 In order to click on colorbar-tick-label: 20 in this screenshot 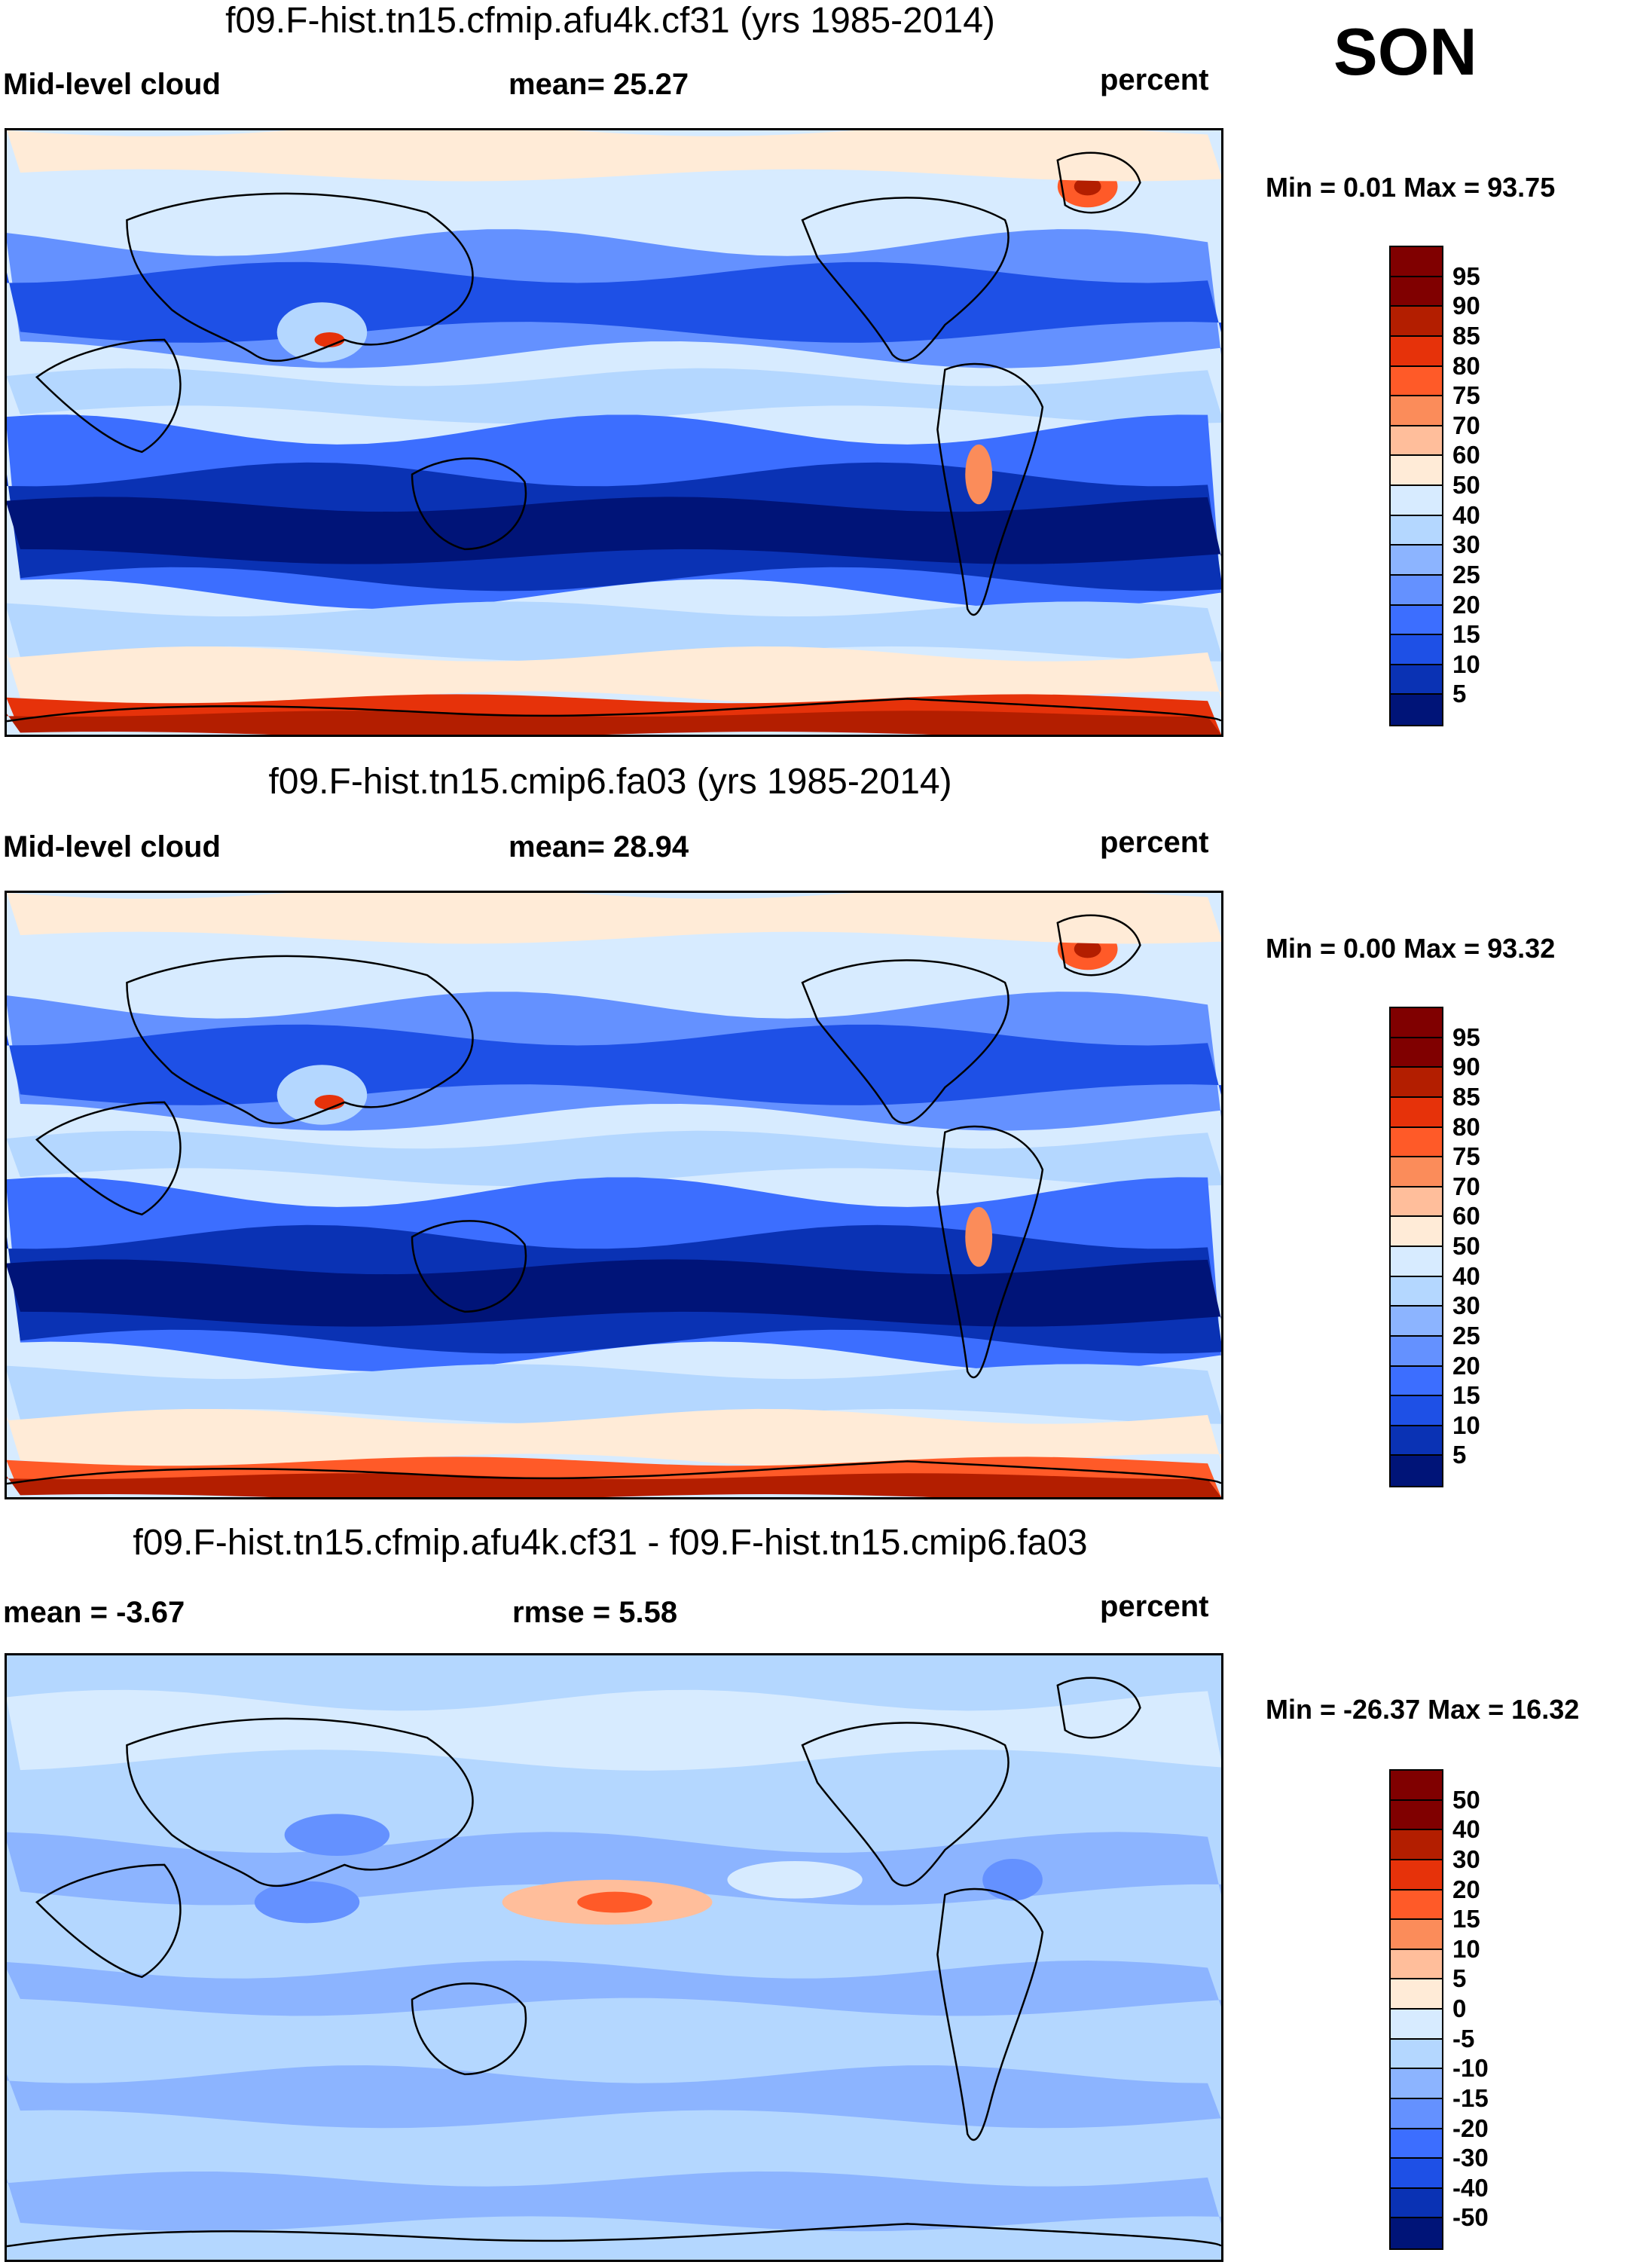, I will do `click(1466, 1365)`.